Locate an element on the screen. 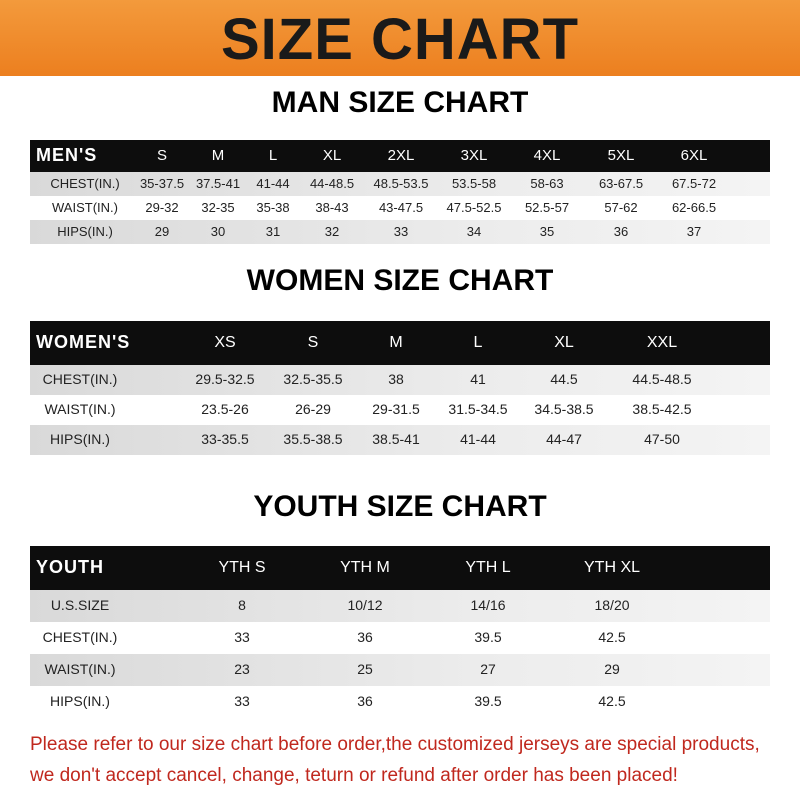  banner: SIZE CHART is located at coordinates (400, 38).